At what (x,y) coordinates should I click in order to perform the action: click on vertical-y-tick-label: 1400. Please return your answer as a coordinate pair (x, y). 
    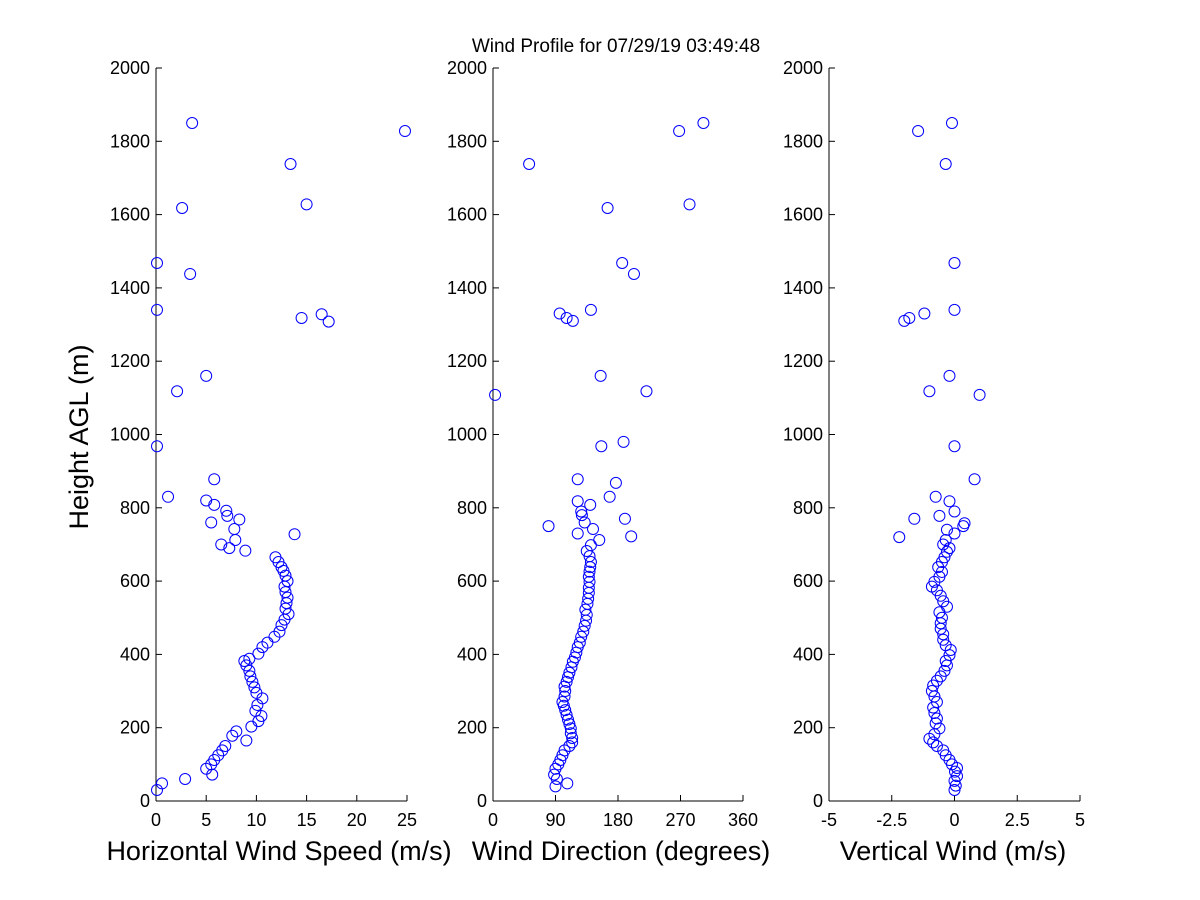
    Looking at the image, I should click on (803, 288).